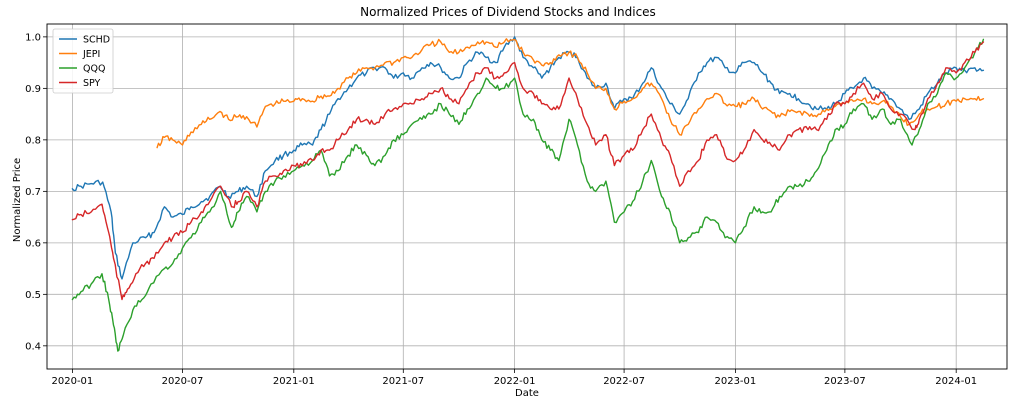 The image size is (1017, 404). What do you see at coordinates (956, 381) in the screenshot?
I see `x-tick-label: 2024-01` at bounding box center [956, 381].